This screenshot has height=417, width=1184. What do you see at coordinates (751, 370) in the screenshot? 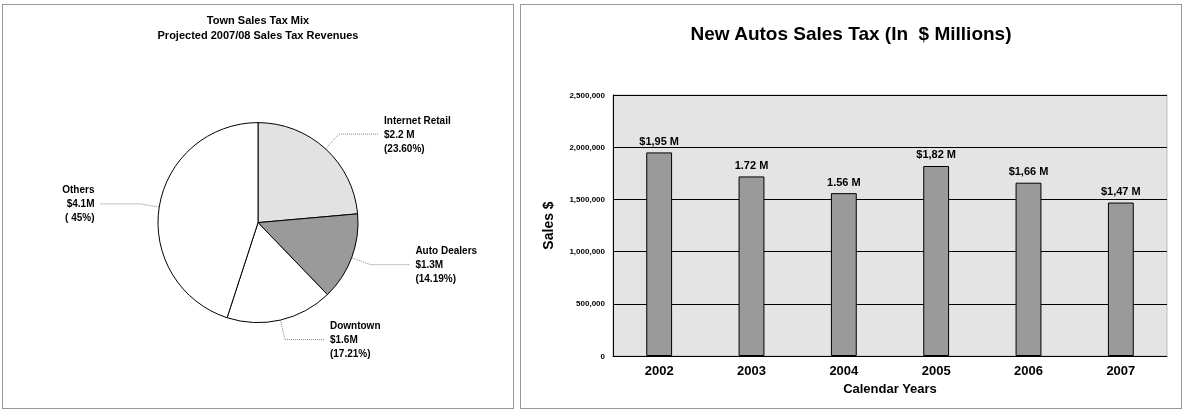
I see `x-tick-label: 2003` at bounding box center [751, 370].